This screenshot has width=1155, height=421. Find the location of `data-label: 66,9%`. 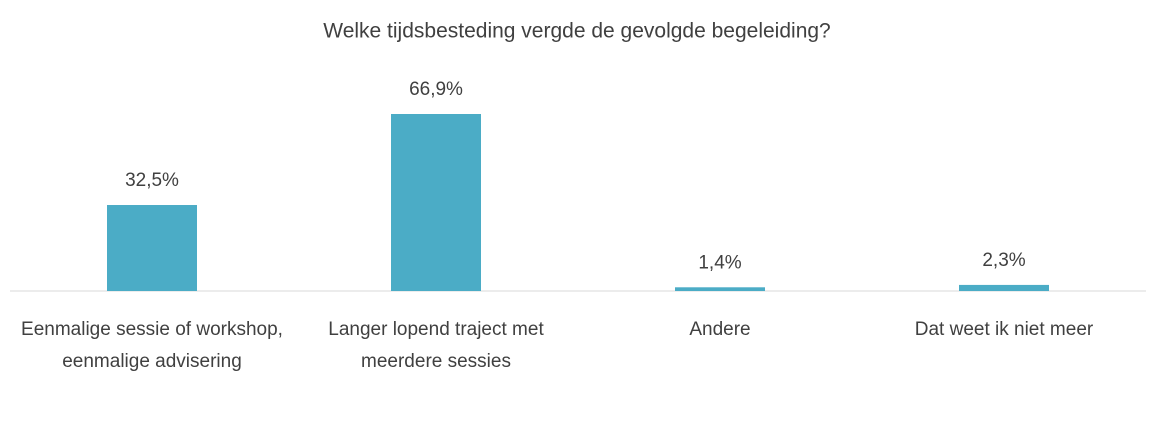

data-label: 66,9% is located at coordinates (436, 89).